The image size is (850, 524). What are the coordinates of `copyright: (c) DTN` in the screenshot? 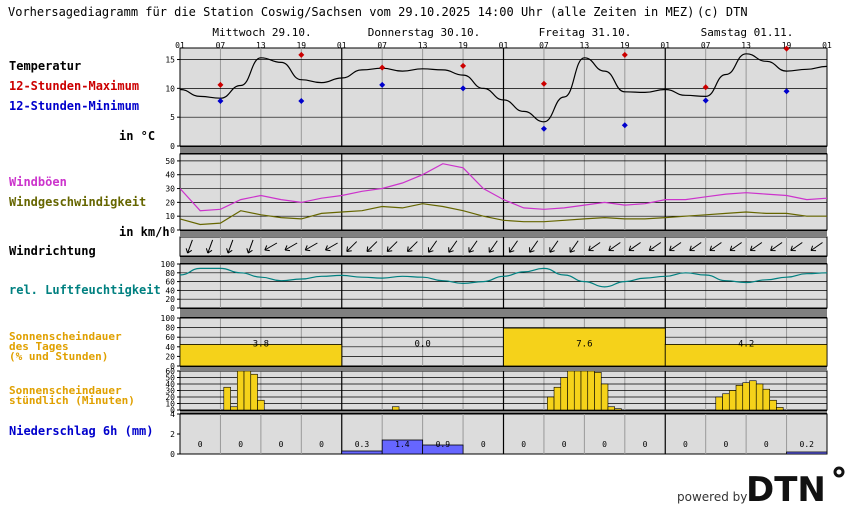 It's located at (722, 12).